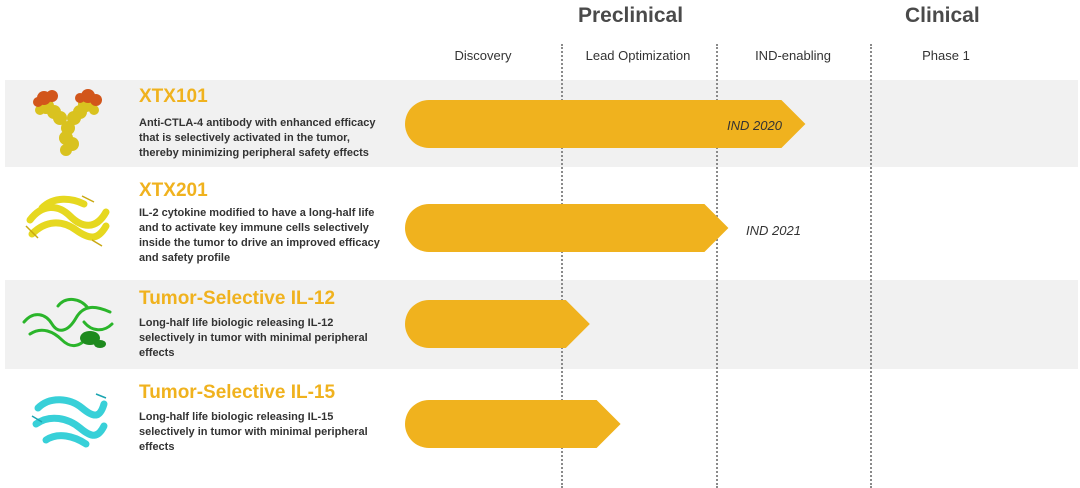 This screenshot has height=488, width=1080. I want to click on program-title: Tumor-Selective IL-15, so click(237, 392).